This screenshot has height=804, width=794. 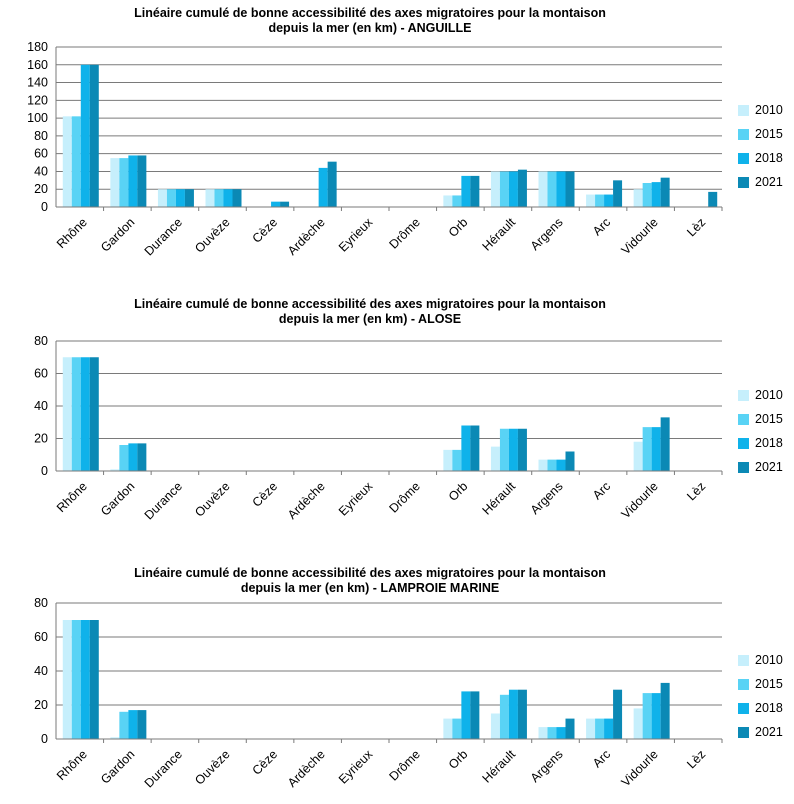 What do you see at coordinates (600, 200) in the screenshot?
I see `bar-arc-2015` at bounding box center [600, 200].